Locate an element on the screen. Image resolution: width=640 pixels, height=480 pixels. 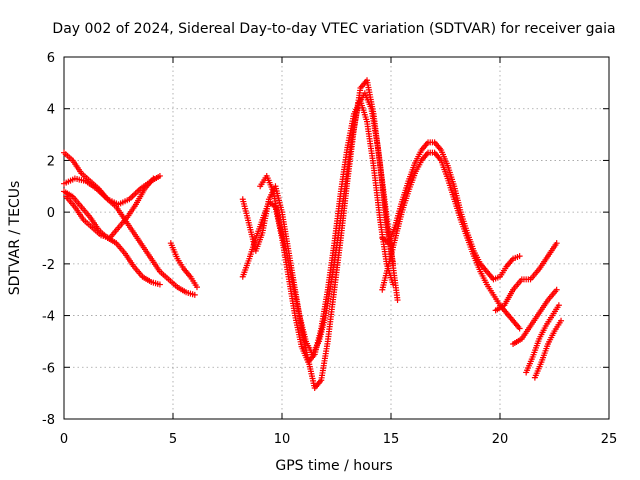
series-arc12 is located at coordinates (535, 317).